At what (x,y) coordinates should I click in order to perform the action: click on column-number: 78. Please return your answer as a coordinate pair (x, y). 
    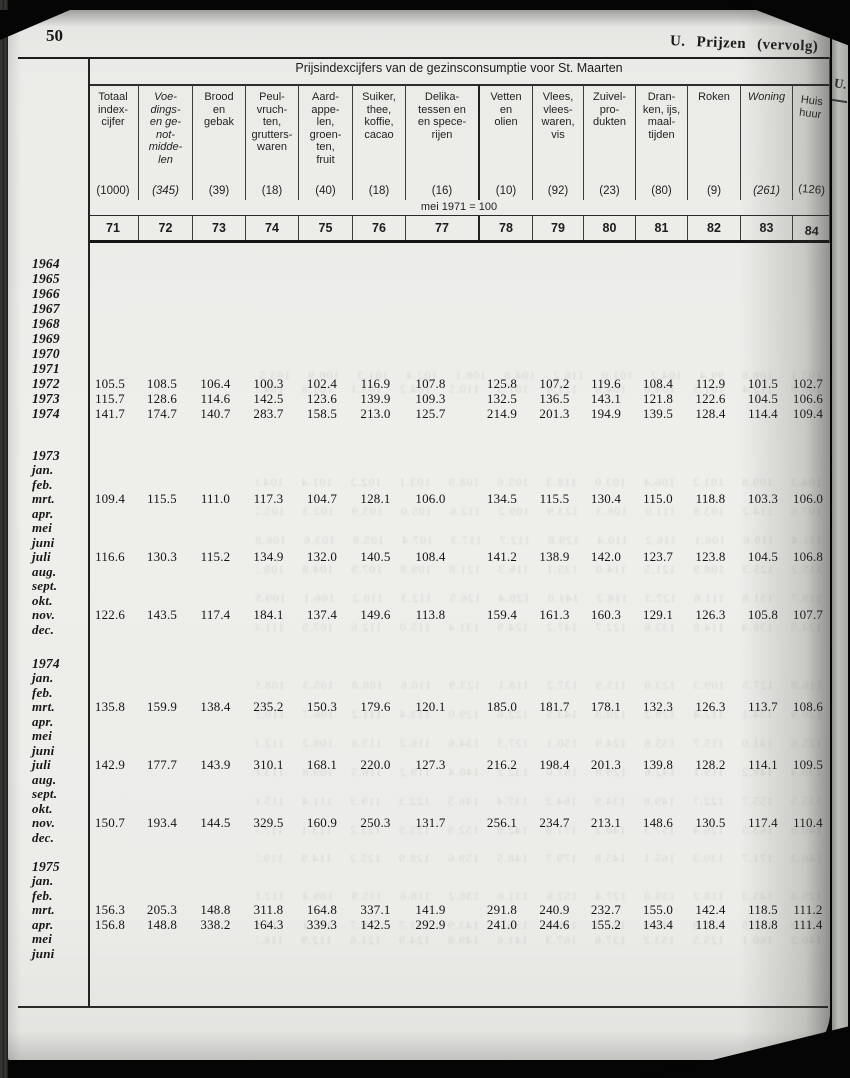
    Looking at the image, I should click on (505, 228).